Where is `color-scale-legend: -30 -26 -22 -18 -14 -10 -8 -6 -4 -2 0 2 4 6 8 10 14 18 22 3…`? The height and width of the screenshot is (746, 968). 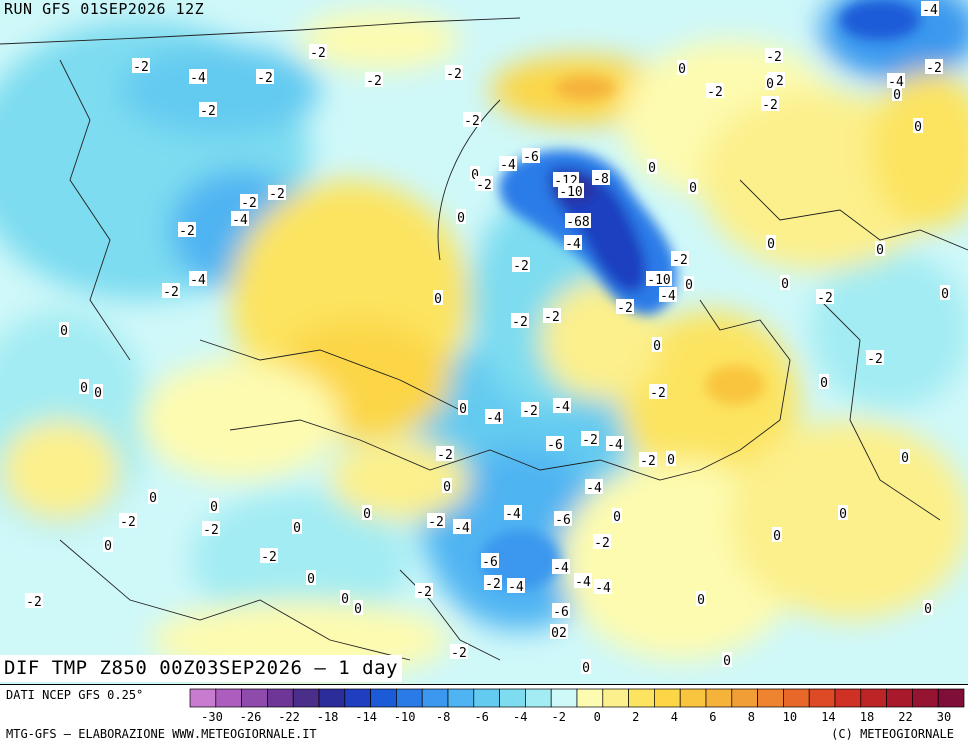 color-scale-legend: -30 -26 -22 -18 -14 -10 -8 -6 -4 -2 0 2 4 6 8 10 14 18 22 3… is located at coordinates (577, 706).